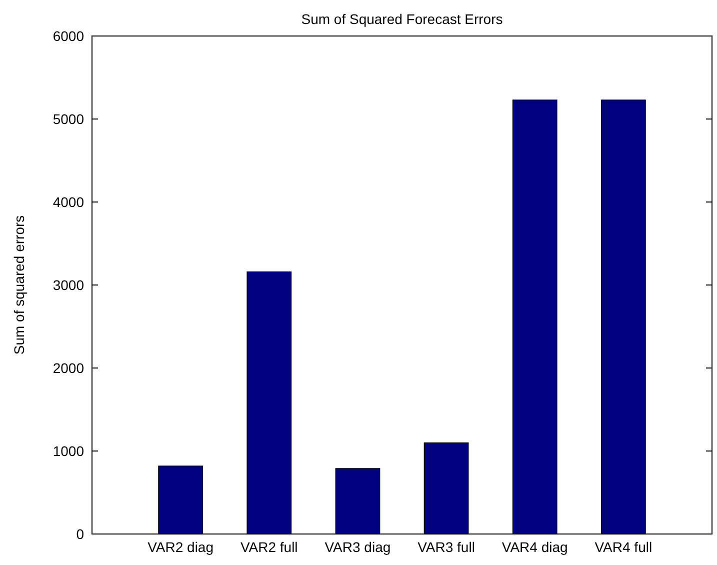 Image resolution: width=717 pixels, height=565 pixels. What do you see at coordinates (269, 547) in the screenshot?
I see `x-tick-label: VAR2 full` at bounding box center [269, 547].